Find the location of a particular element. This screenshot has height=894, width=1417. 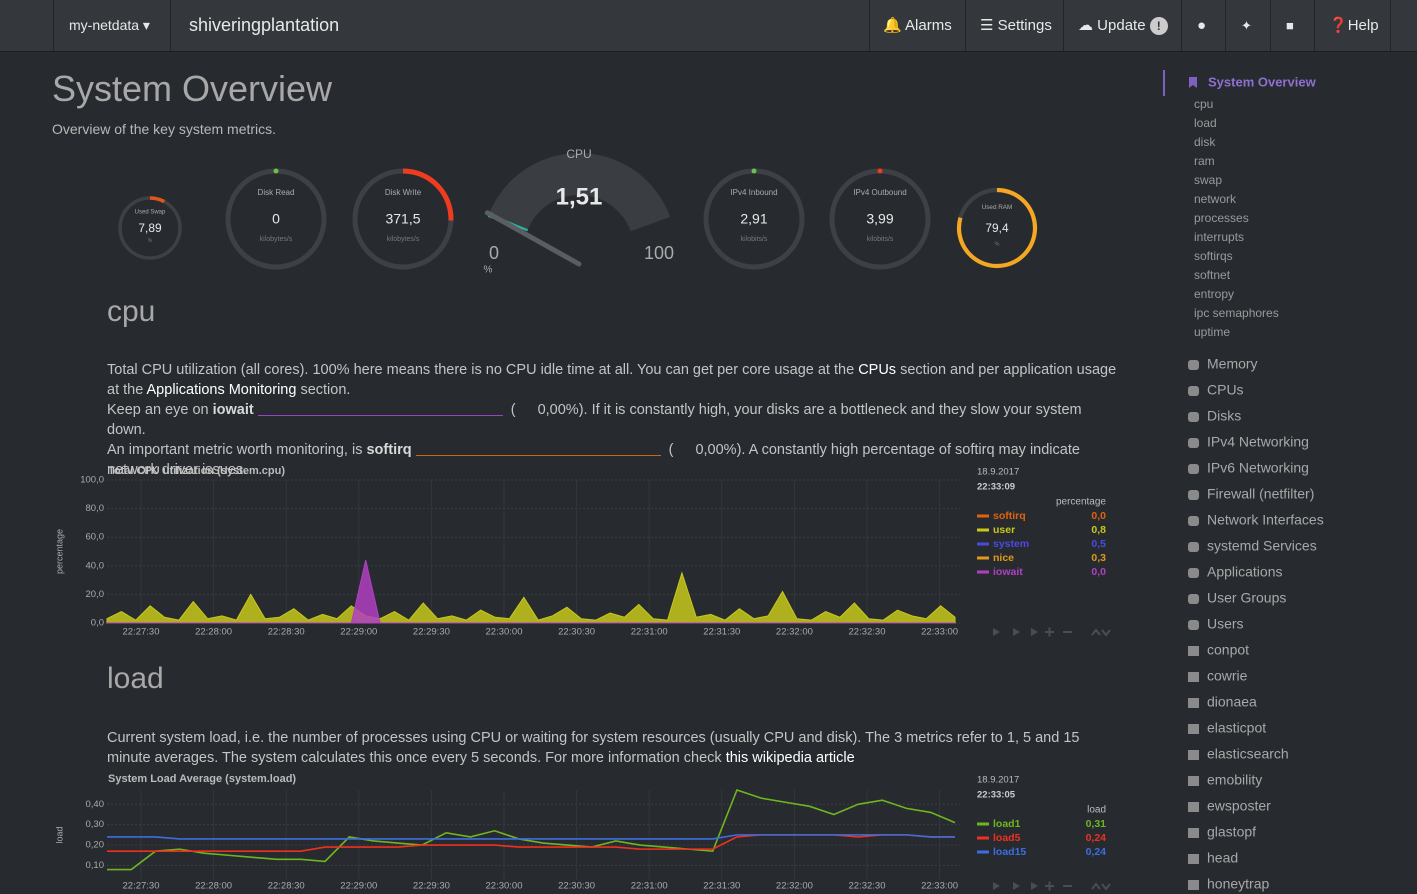

gauge-title: IPv4 Outbound is located at coordinates (879, 192).